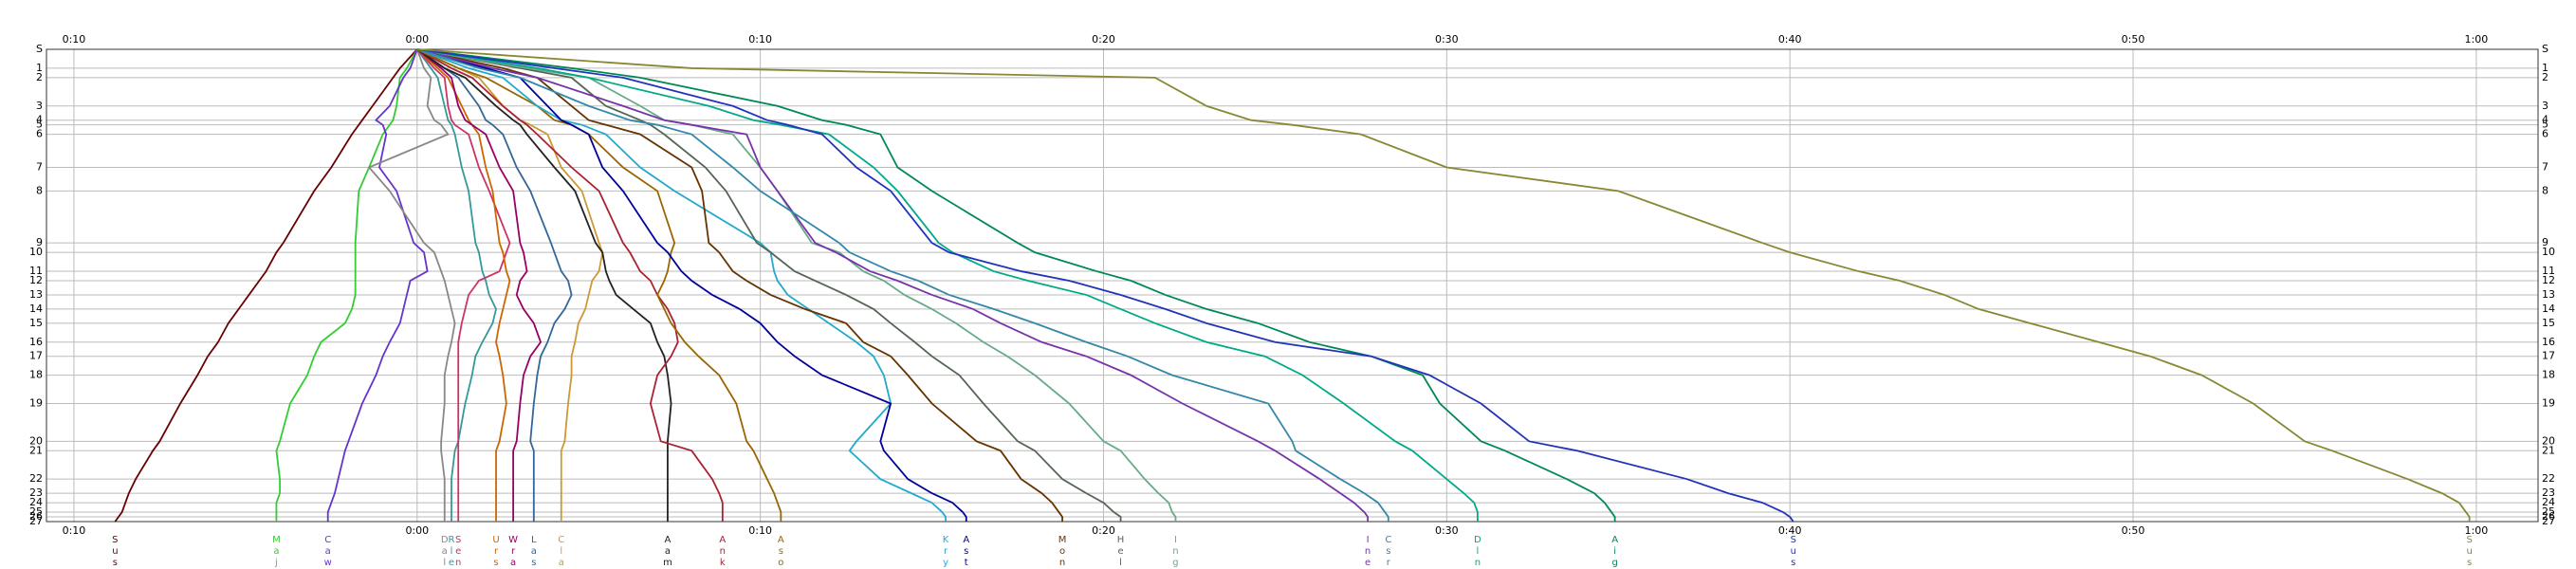 The width and height of the screenshot is (2576, 569). I want to click on series-label: Rle, so click(451, 552).